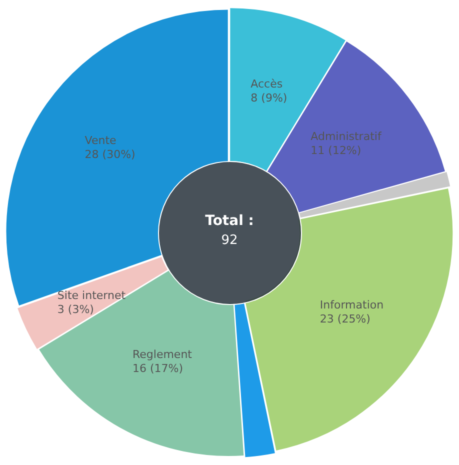 The image size is (459, 465). Describe the element at coordinates (346, 137) in the screenshot. I see `slice-label: Administratif` at that location.